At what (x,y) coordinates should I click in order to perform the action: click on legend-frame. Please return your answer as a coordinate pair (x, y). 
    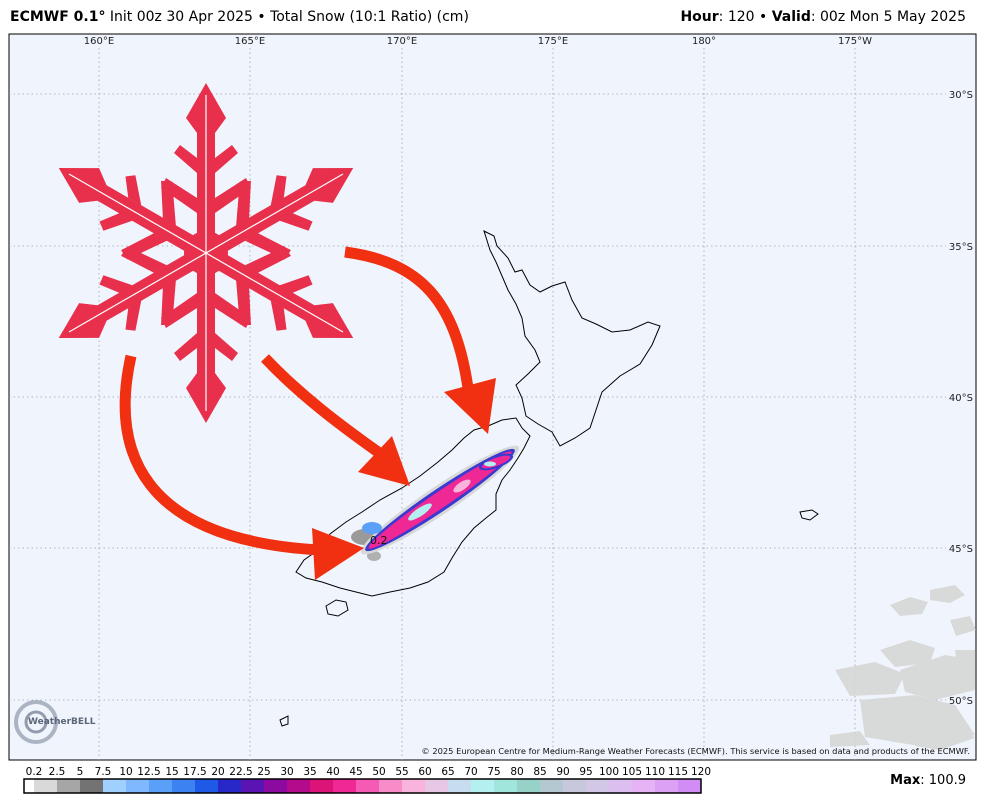
    Looking at the image, I should click on (362, 786).